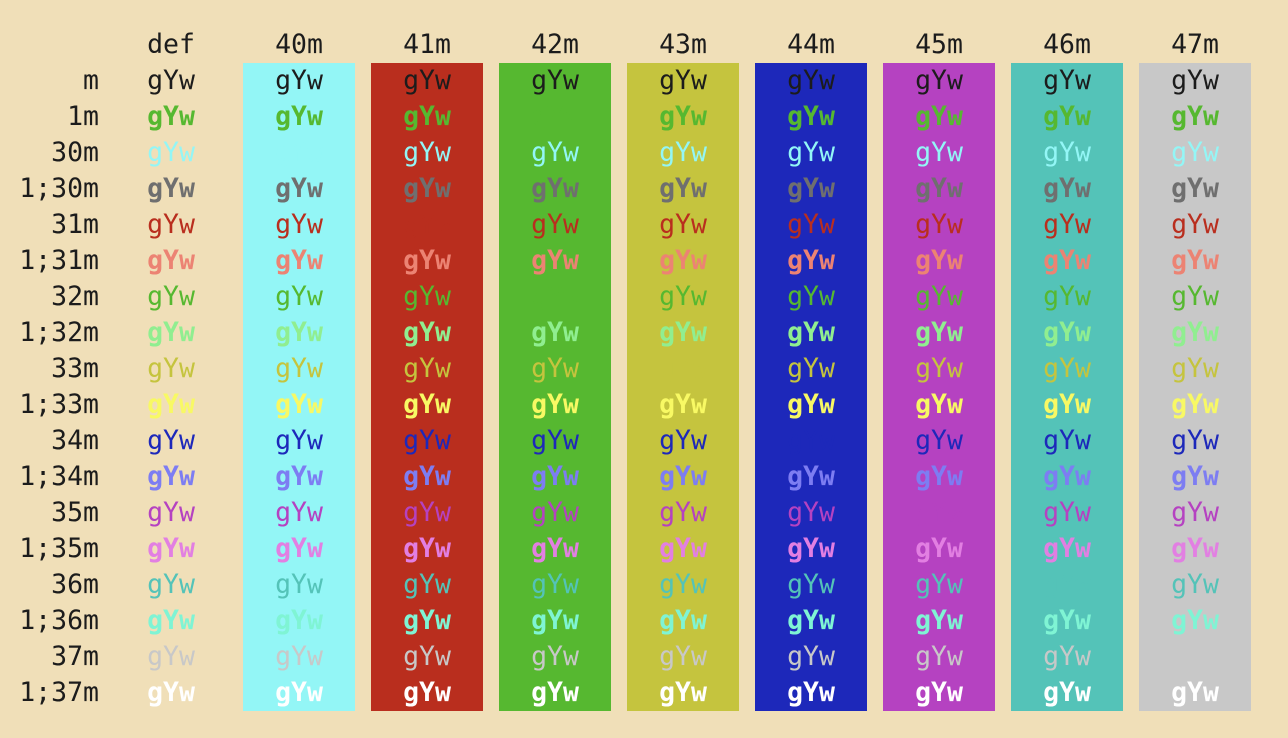 This screenshot has height=738, width=1288. What do you see at coordinates (75, 512) in the screenshot?
I see `row-label: 35m` at bounding box center [75, 512].